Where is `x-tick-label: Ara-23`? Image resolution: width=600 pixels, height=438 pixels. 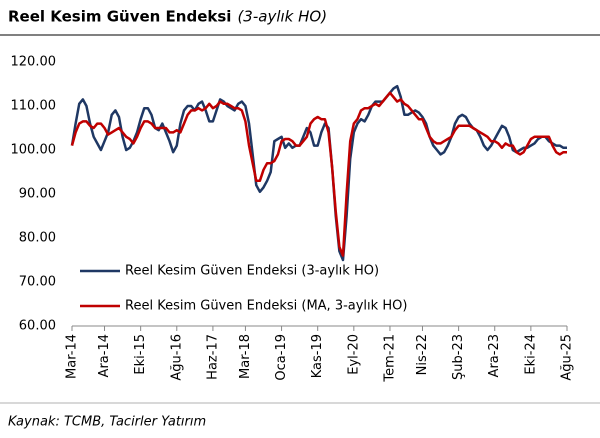
x-tick-label: Ara-23 is located at coordinates (494, 355).